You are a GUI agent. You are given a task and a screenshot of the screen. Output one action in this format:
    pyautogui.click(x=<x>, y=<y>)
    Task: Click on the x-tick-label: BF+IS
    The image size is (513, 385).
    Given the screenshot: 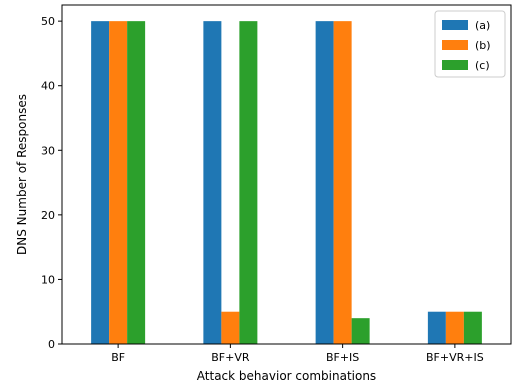 What is the action you would take?
    pyautogui.click(x=342, y=357)
    